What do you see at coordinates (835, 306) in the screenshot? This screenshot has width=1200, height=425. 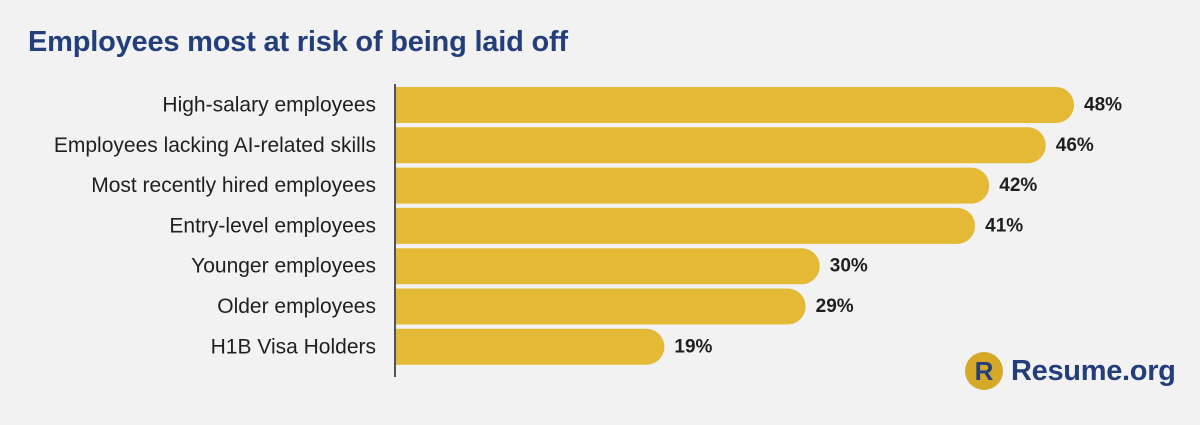 I see `value-label: 29%` at bounding box center [835, 306].